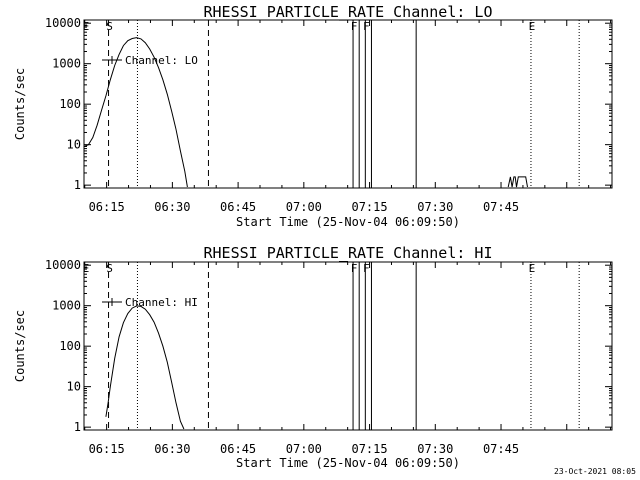 Image resolution: width=640 pixels, height=480 pixels. Describe the element at coordinates (161, 60) in the screenshot. I see `legend-label: Channel: LO` at that location.